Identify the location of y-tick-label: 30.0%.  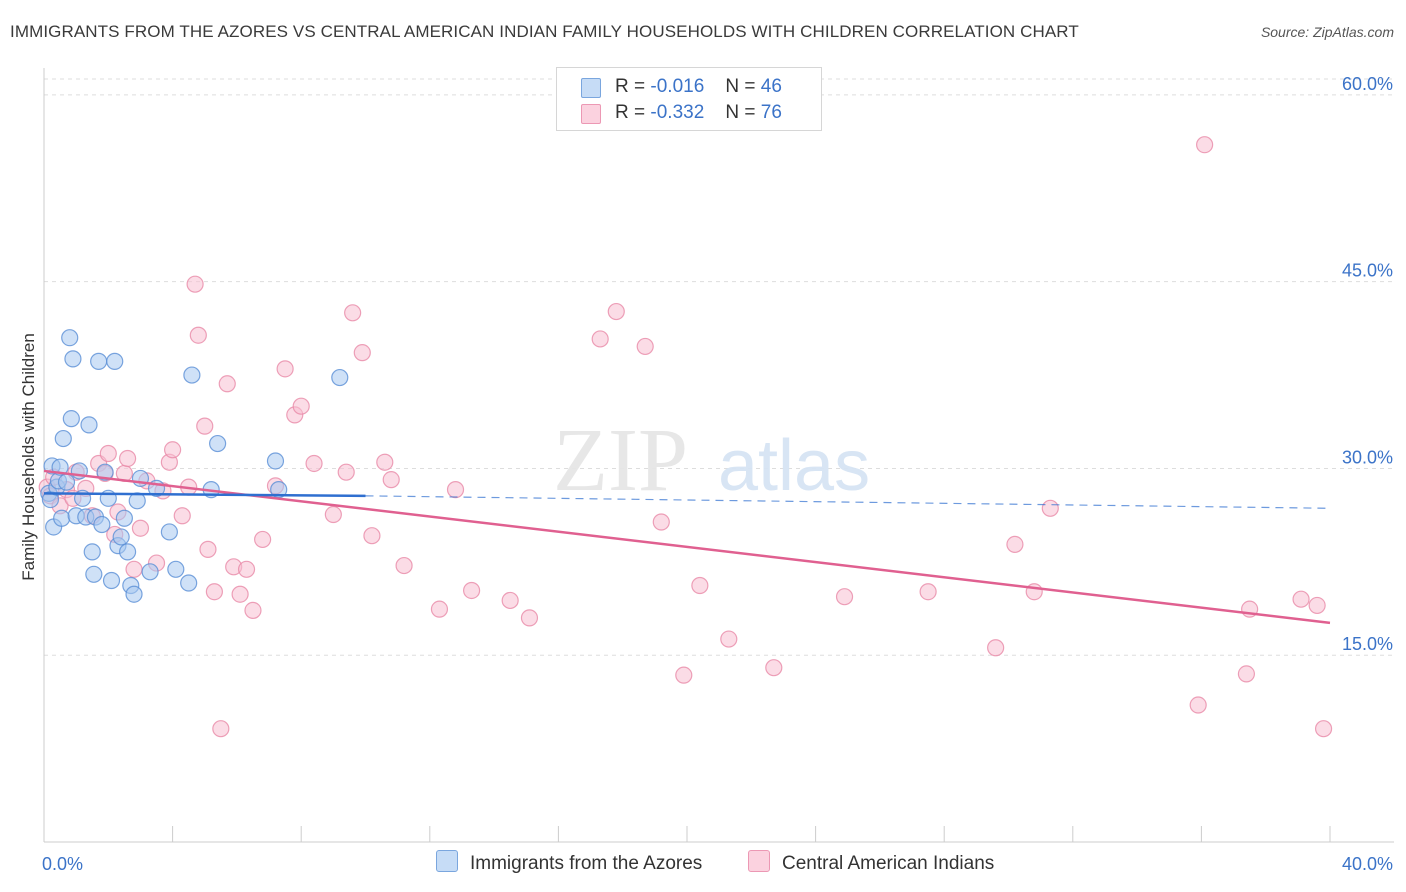
(1367, 457).